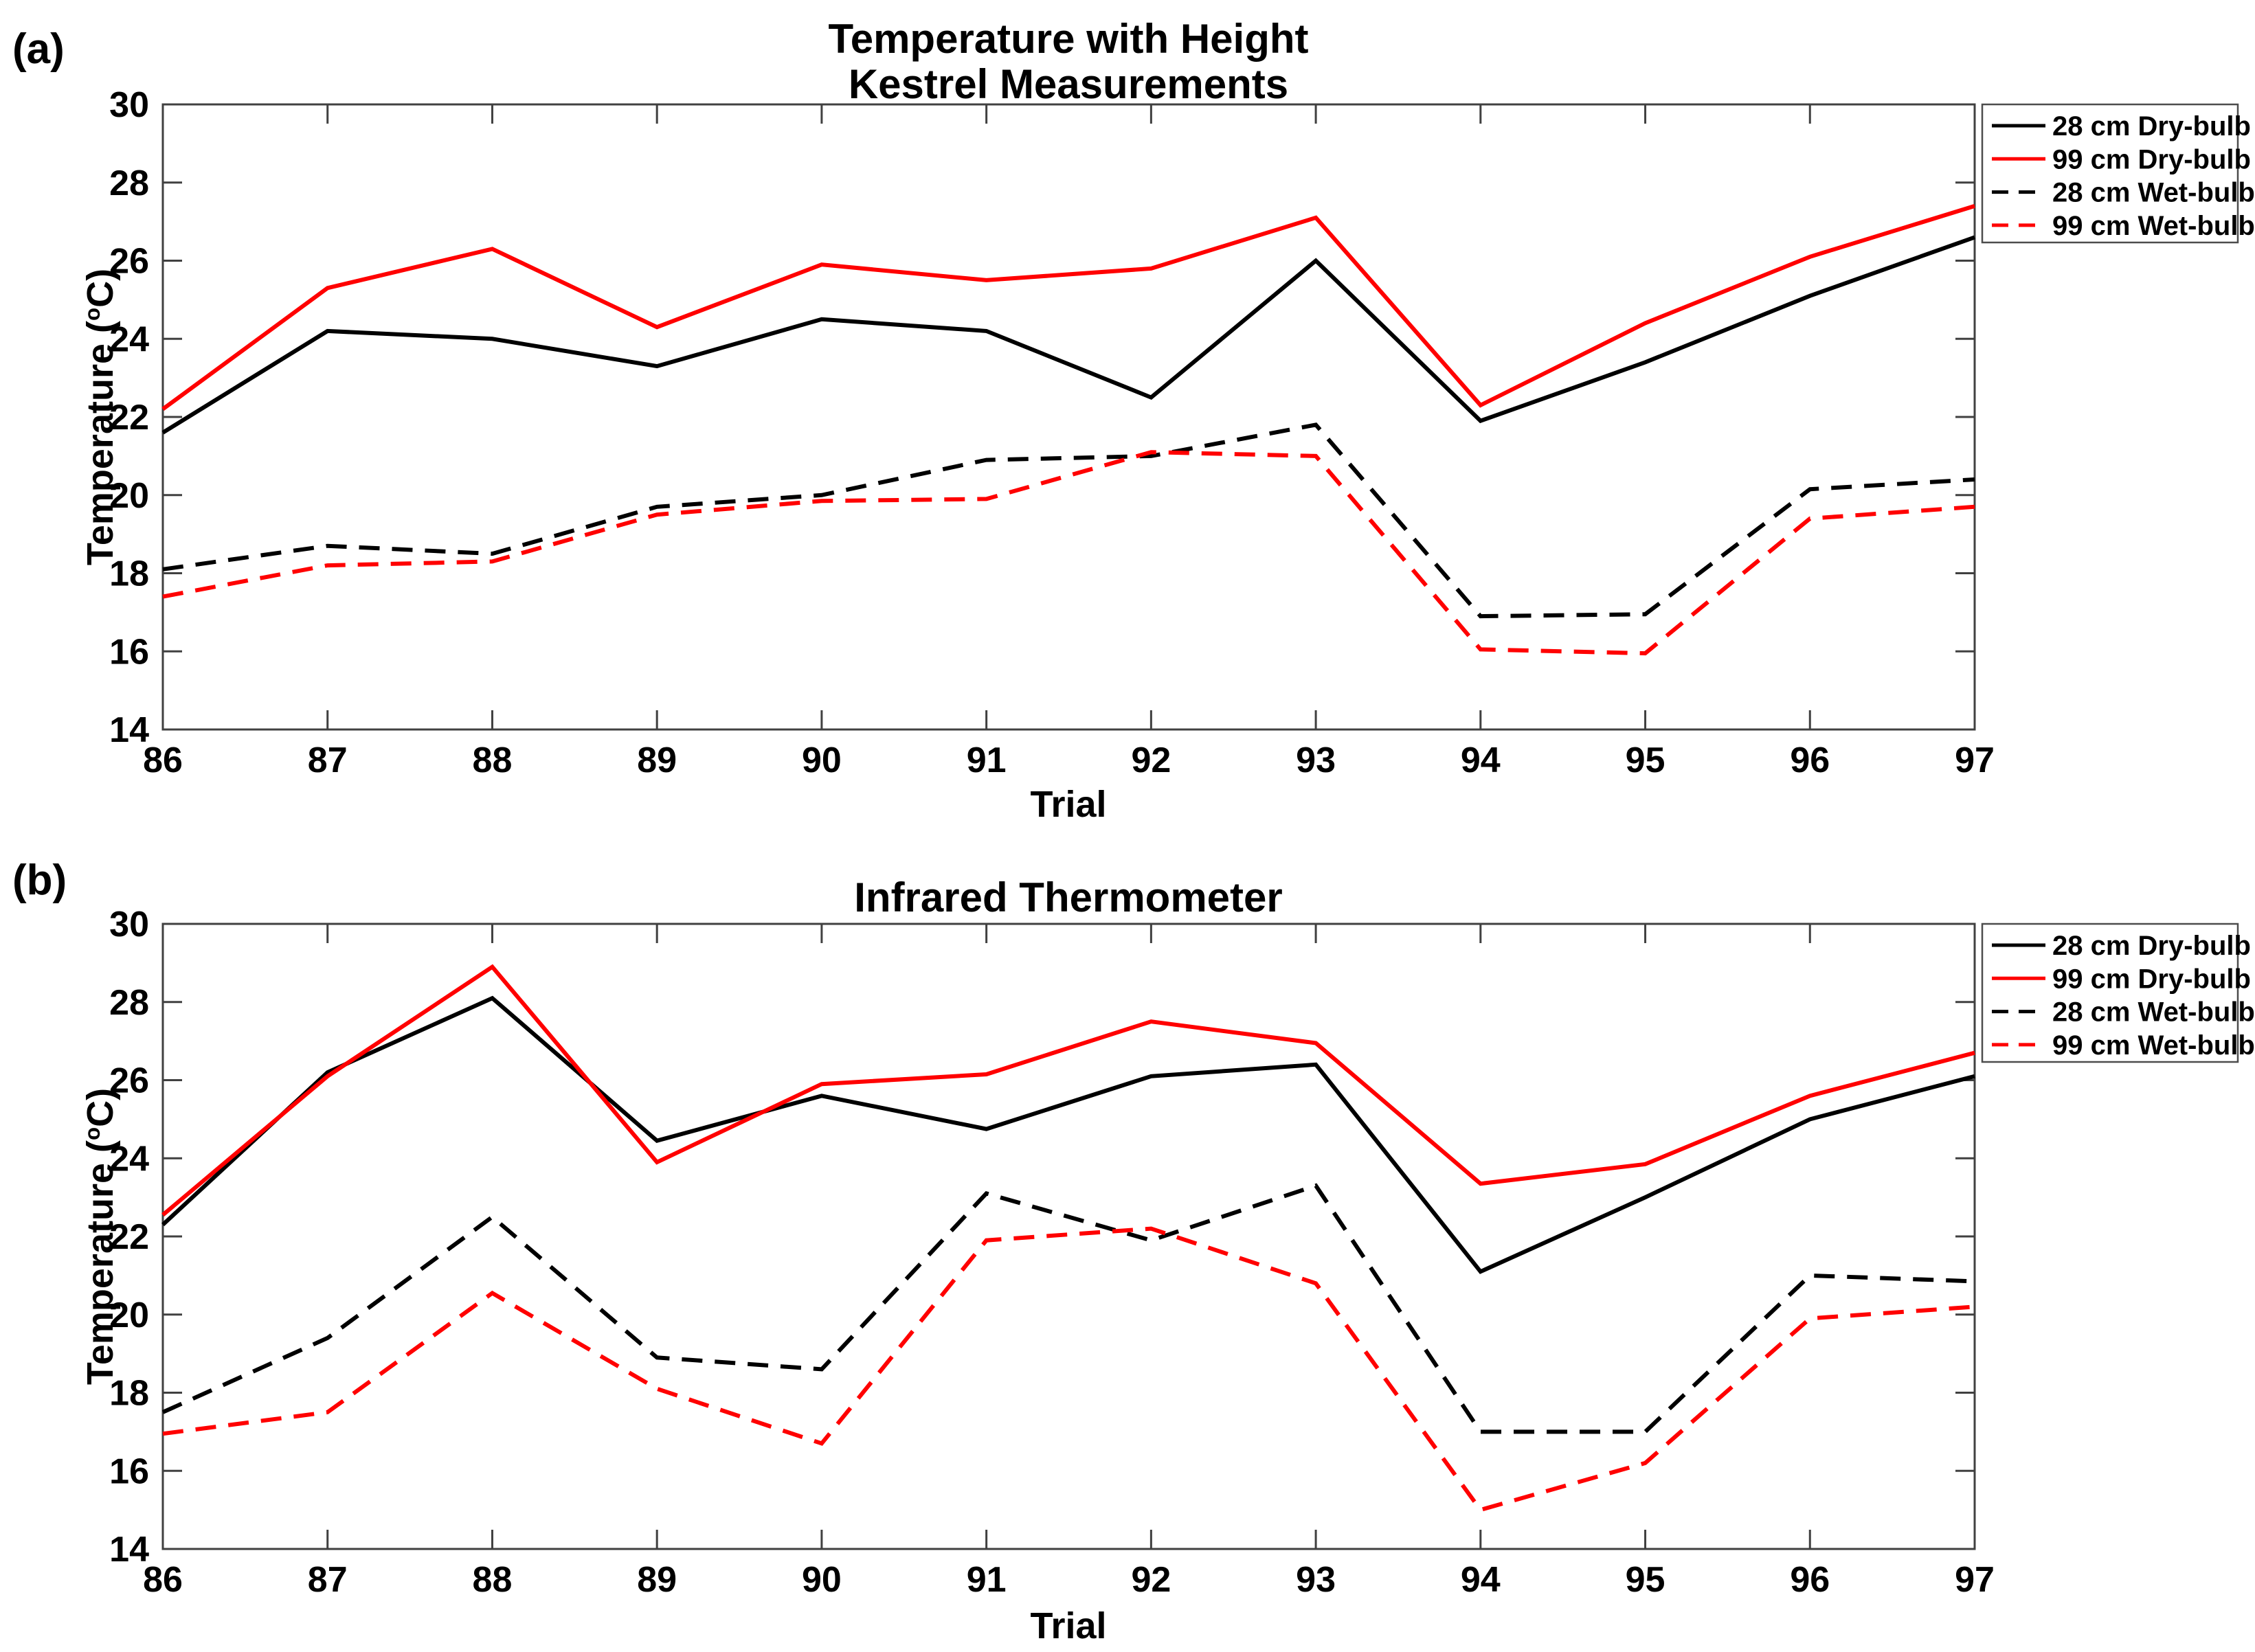  What do you see at coordinates (1316, 1580) in the screenshot?
I see `panel-b-x-tick-label-93: 93` at bounding box center [1316, 1580].